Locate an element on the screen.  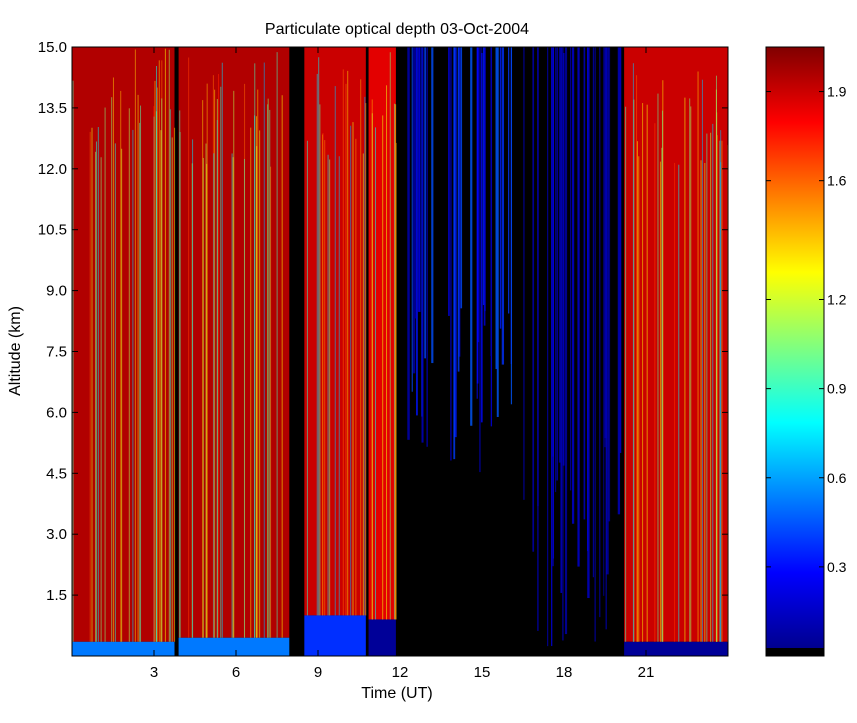
x-tick-label: 18 is located at coordinates (564, 672).